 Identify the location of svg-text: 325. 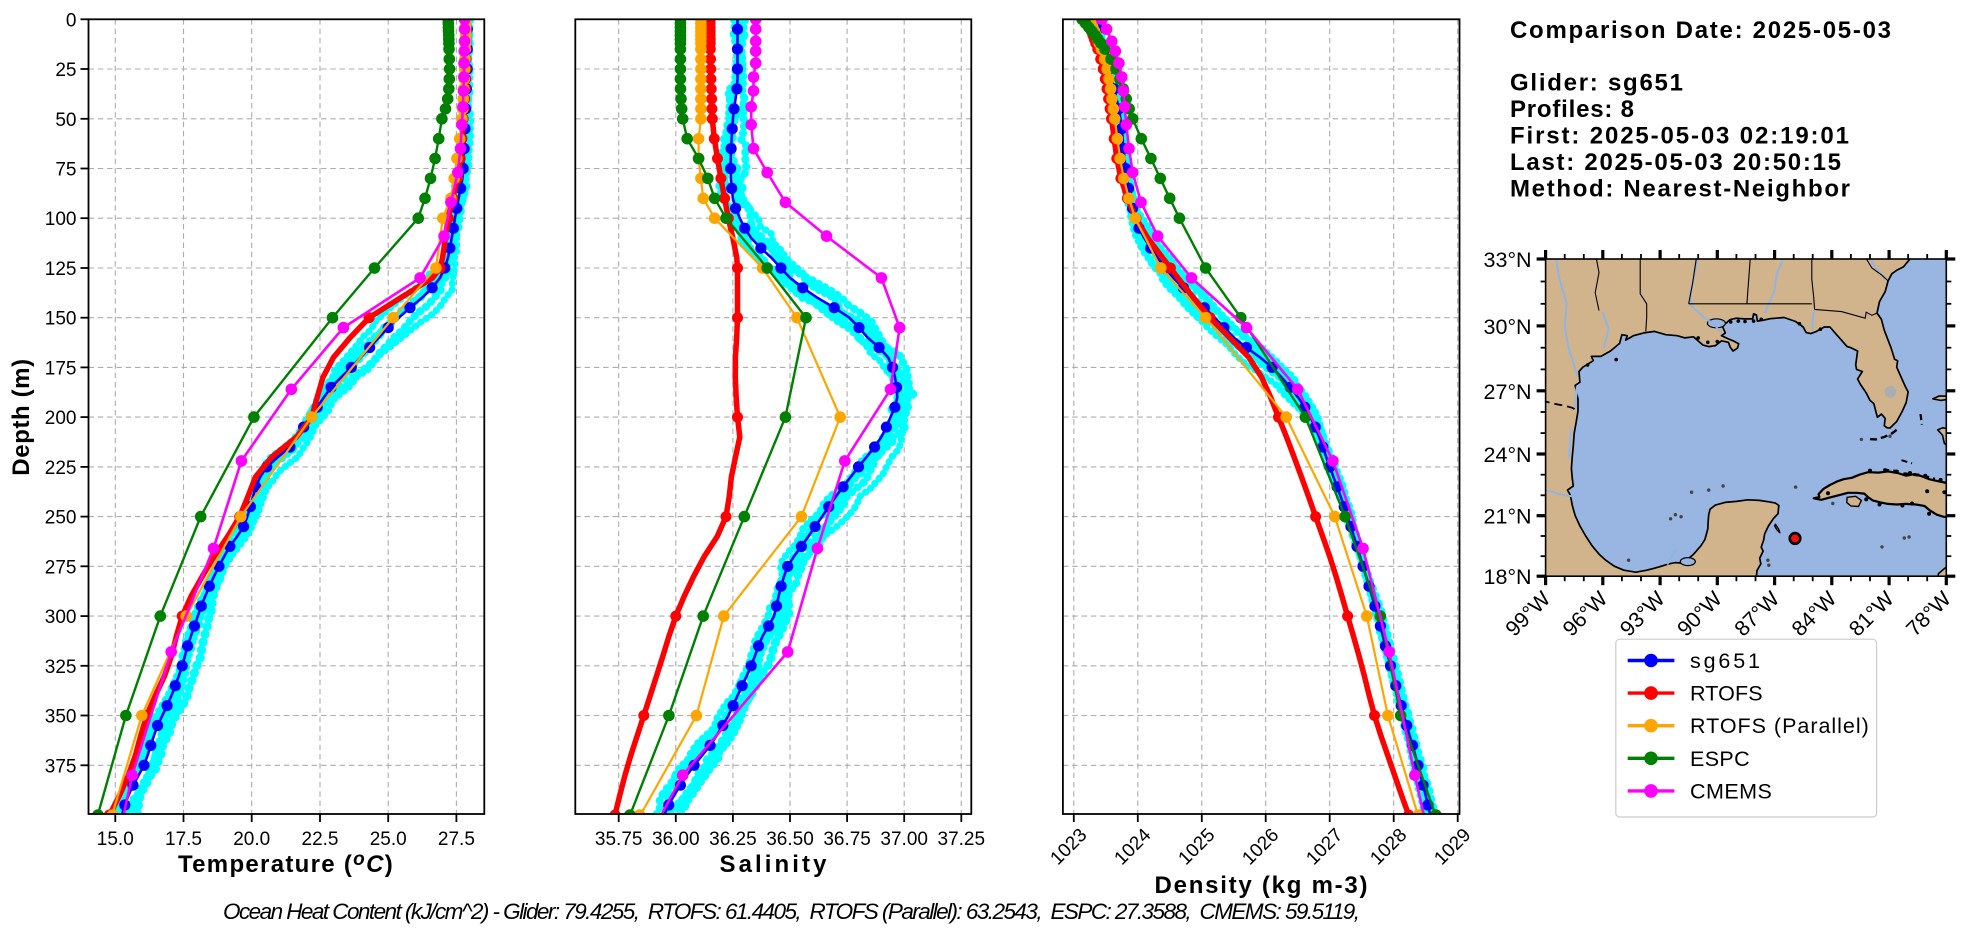
(61, 667).